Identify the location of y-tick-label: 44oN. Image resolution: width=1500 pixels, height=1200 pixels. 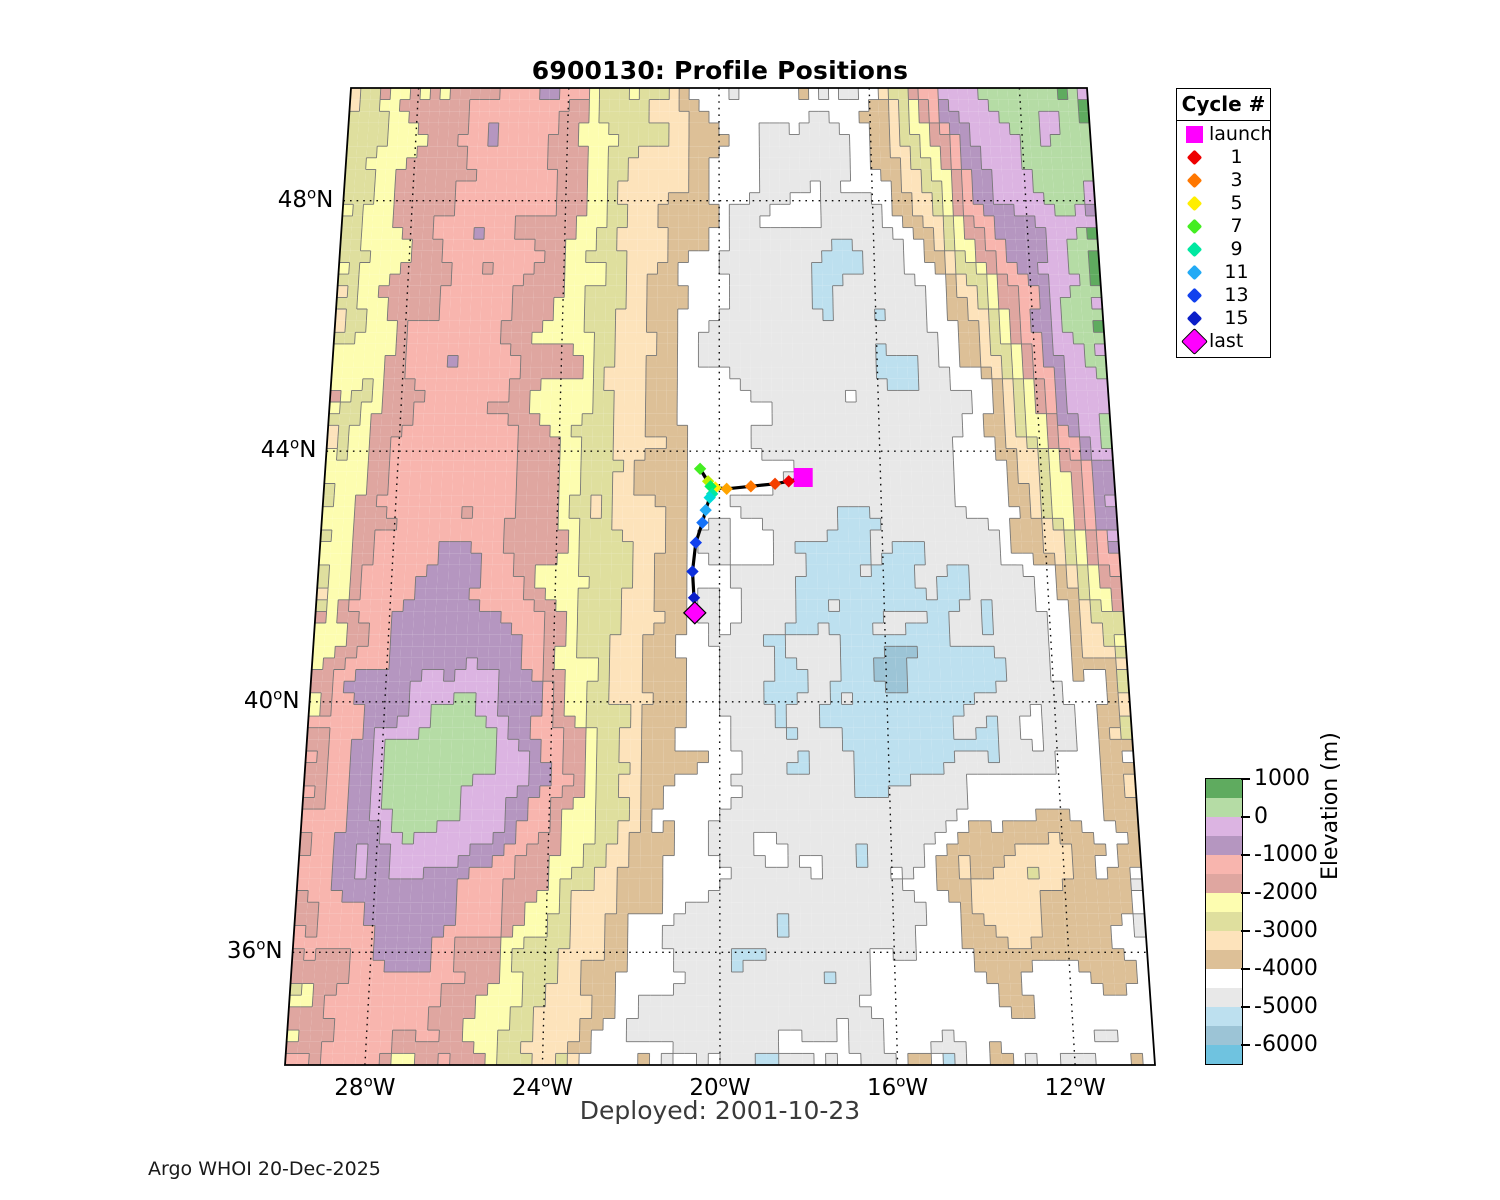
(288, 449).